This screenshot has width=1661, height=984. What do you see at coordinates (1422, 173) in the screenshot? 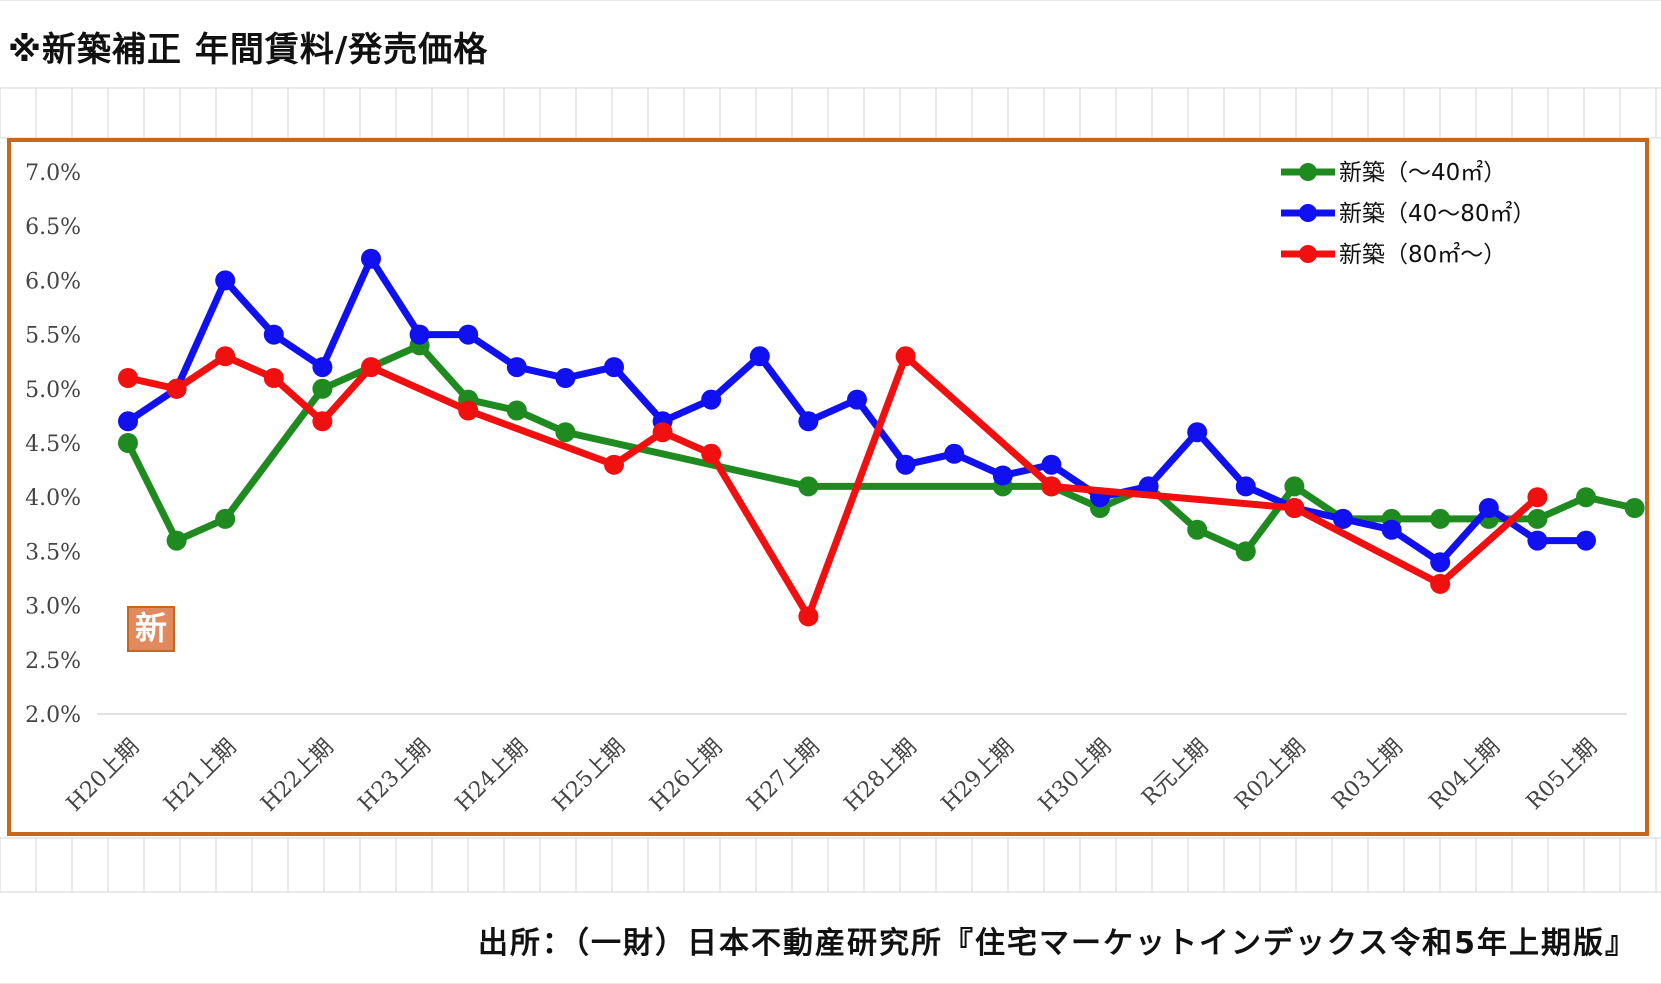
I see `legend-label: 新築（～40㎡）` at bounding box center [1422, 173].